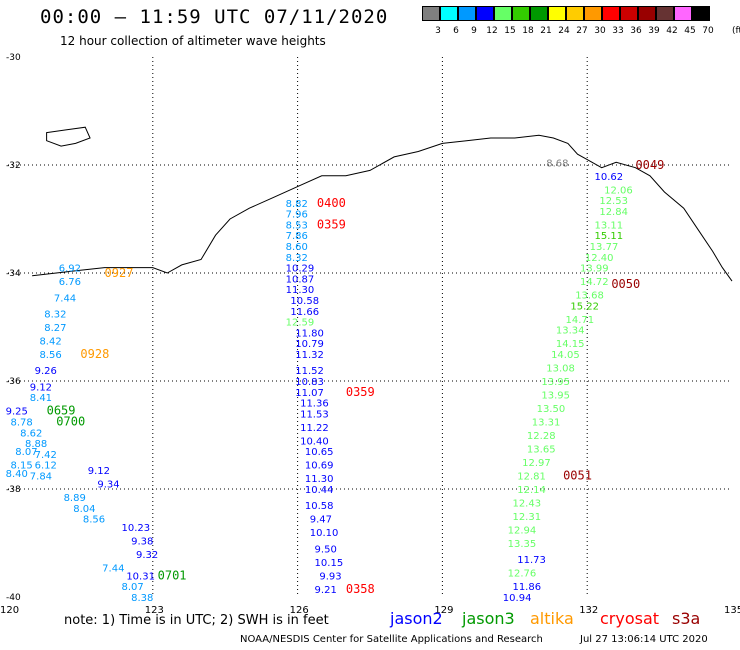  Describe the element at coordinates (546, 423) in the screenshot. I see `wave-height-label: 13.31` at that location.